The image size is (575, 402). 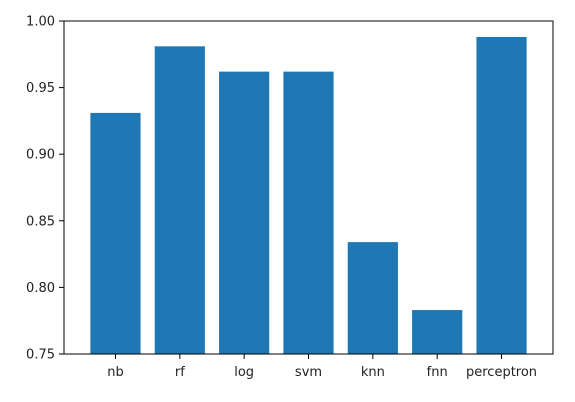 I want to click on bar-perceptron, so click(x=501, y=195).